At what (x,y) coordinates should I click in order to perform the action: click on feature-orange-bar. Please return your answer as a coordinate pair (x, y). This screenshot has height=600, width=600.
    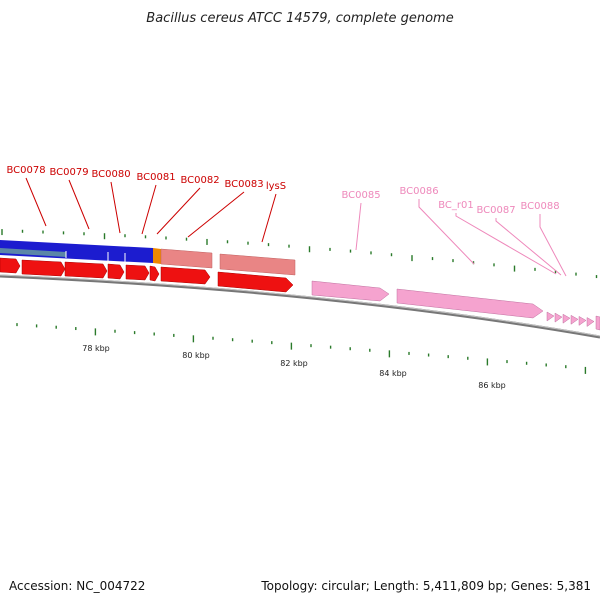
    Looking at the image, I should click on (157, 256).